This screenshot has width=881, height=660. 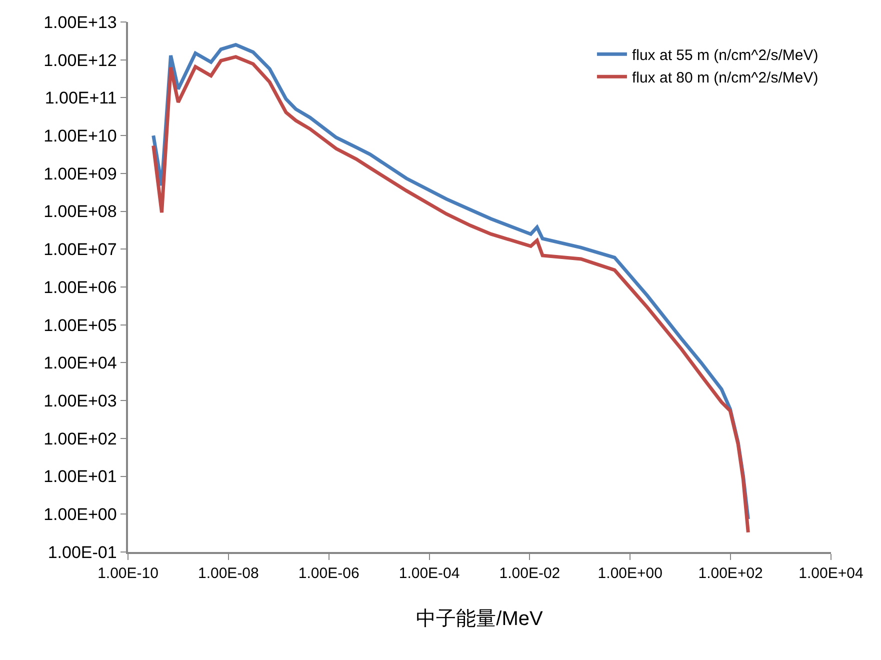 I want to click on y-tick-label: 1.00E+06, so click(x=80, y=287).